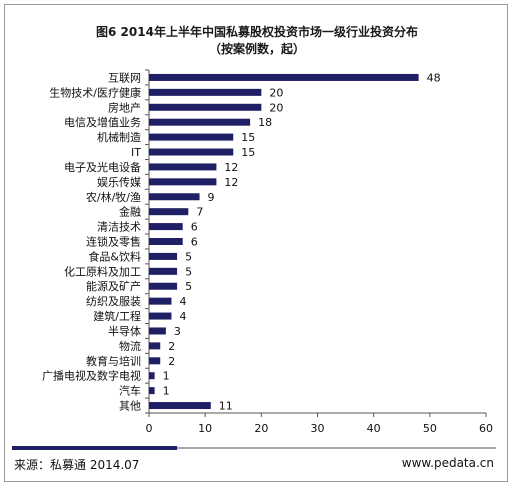 The height and width of the screenshot is (489, 514). What do you see at coordinates (113, 361) in the screenshot?
I see `category-label: 教育与培训` at bounding box center [113, 361].